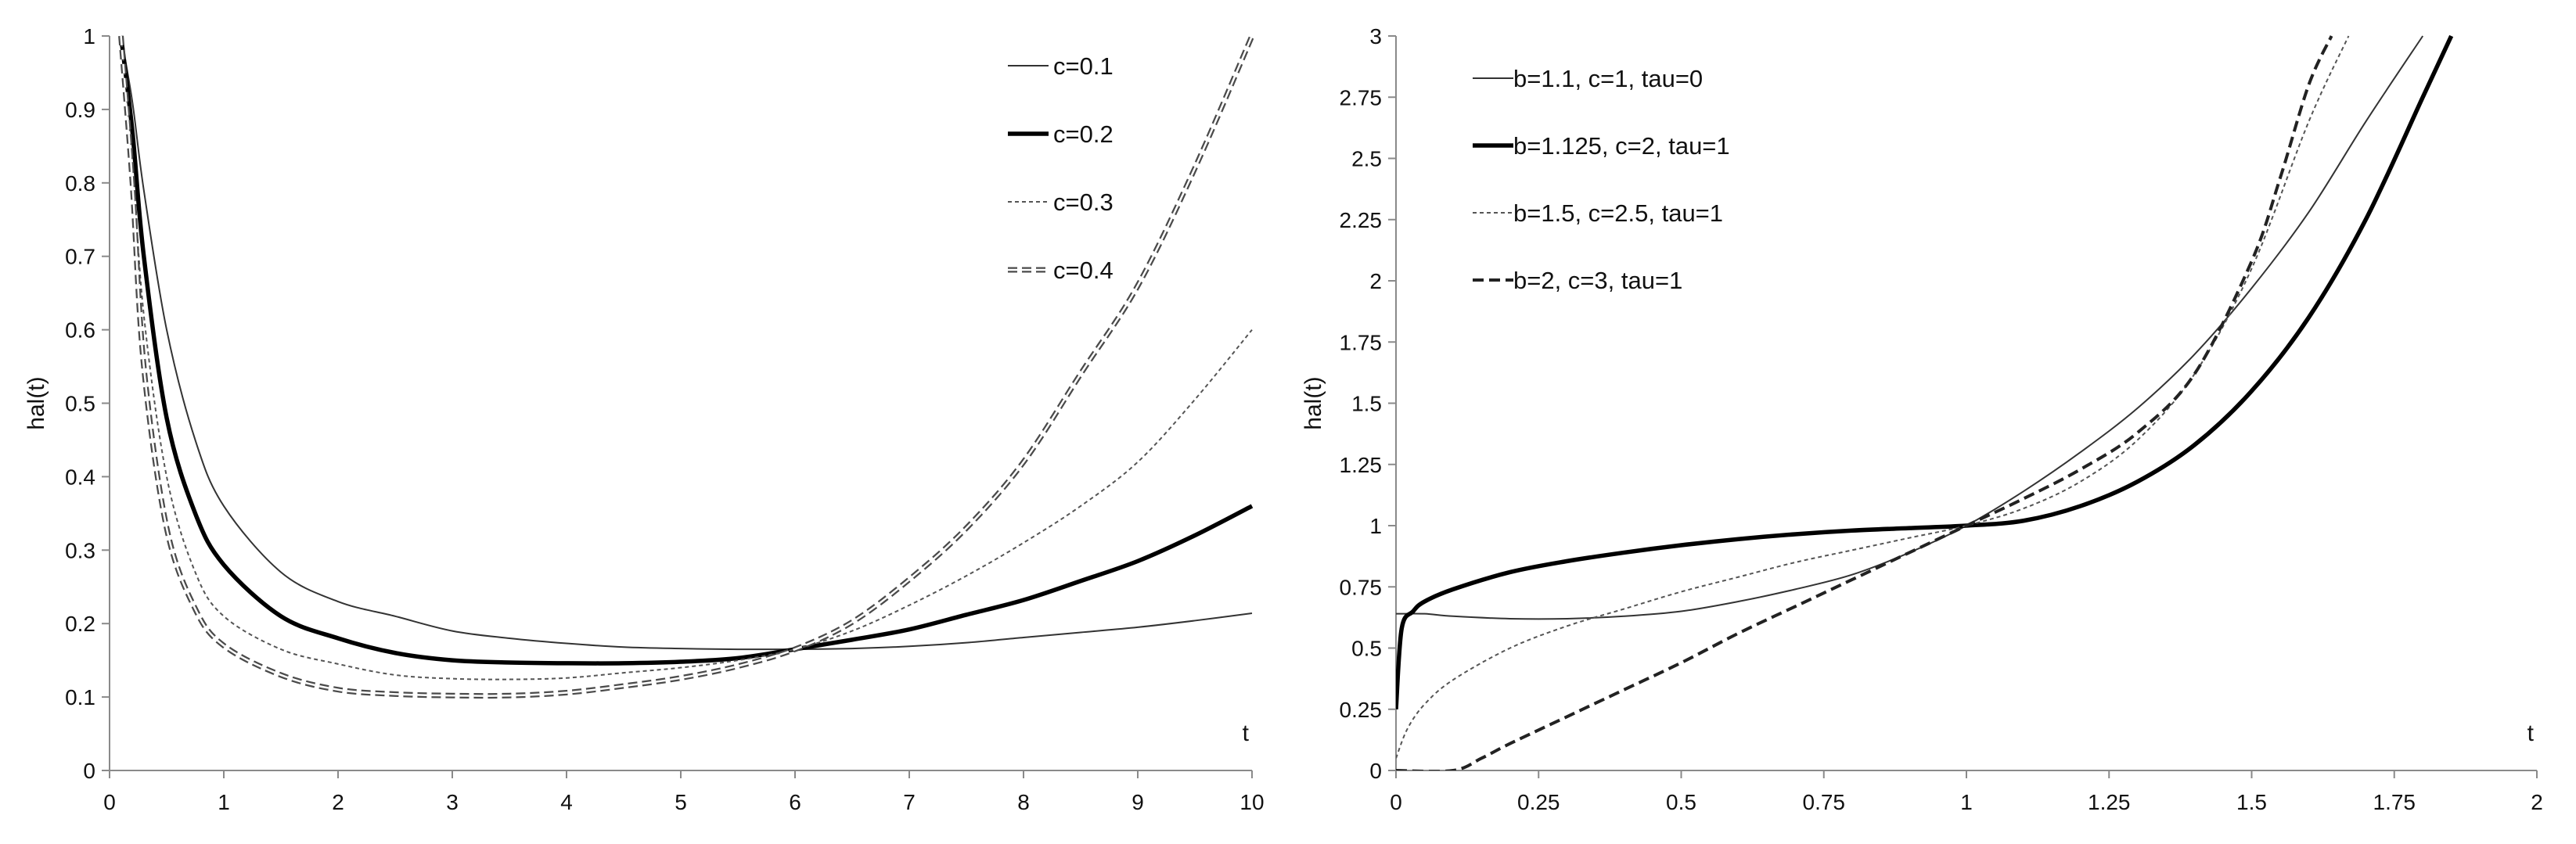 This screenshot has height=844, width=2576. What do you see at coordinates (80, 184) in the screenshot?
I see `y-tick-label: 0.8` at bounding box center [80, 184].